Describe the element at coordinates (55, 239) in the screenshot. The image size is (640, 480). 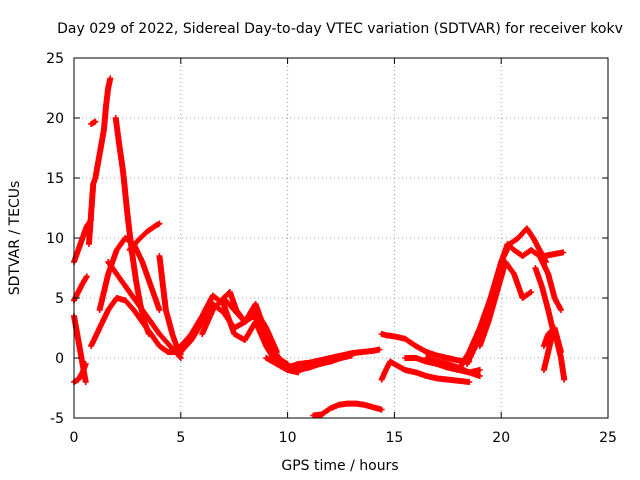
I see `y-tick-label: 10` at that location.